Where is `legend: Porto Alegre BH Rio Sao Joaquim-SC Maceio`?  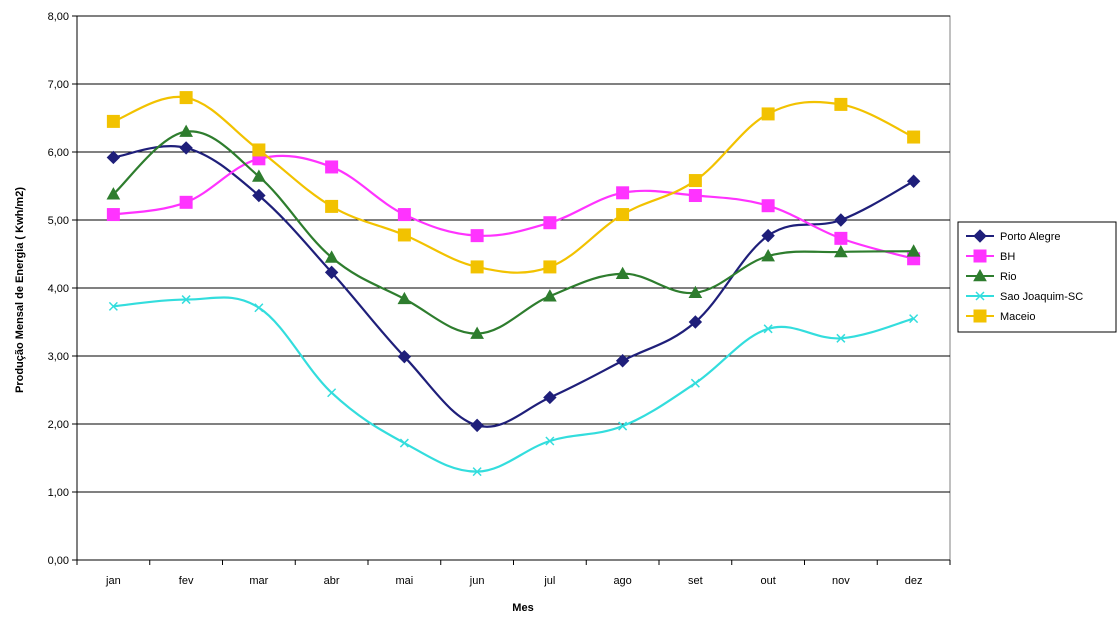
legend: Porto Alegre BH Rio Sao Joaquim-SC Maceio is located at coordinates (1037, 277).